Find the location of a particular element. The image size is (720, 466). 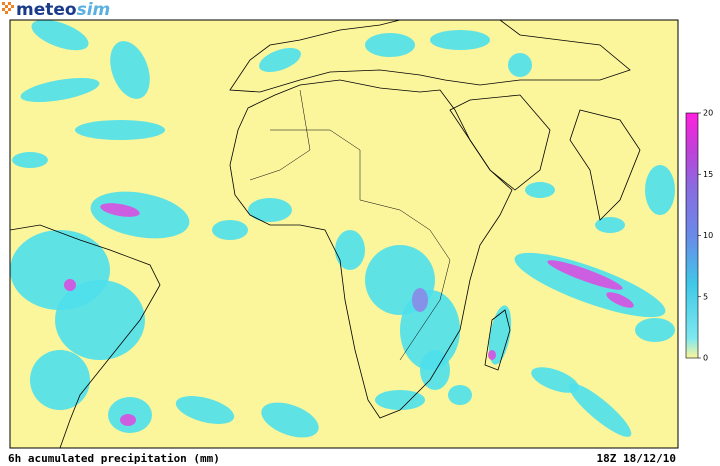

timestamp: 18Z 18/12/10 is located at coordinates (636, 458).